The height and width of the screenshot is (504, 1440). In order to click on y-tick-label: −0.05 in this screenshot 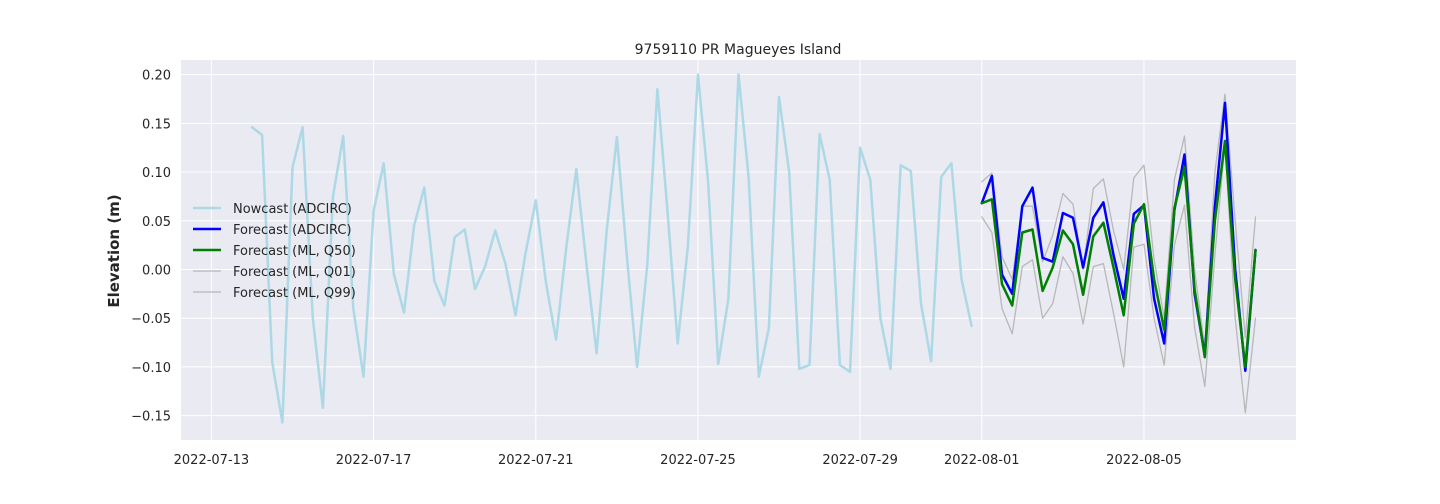, I will do `click(151, 319)`.